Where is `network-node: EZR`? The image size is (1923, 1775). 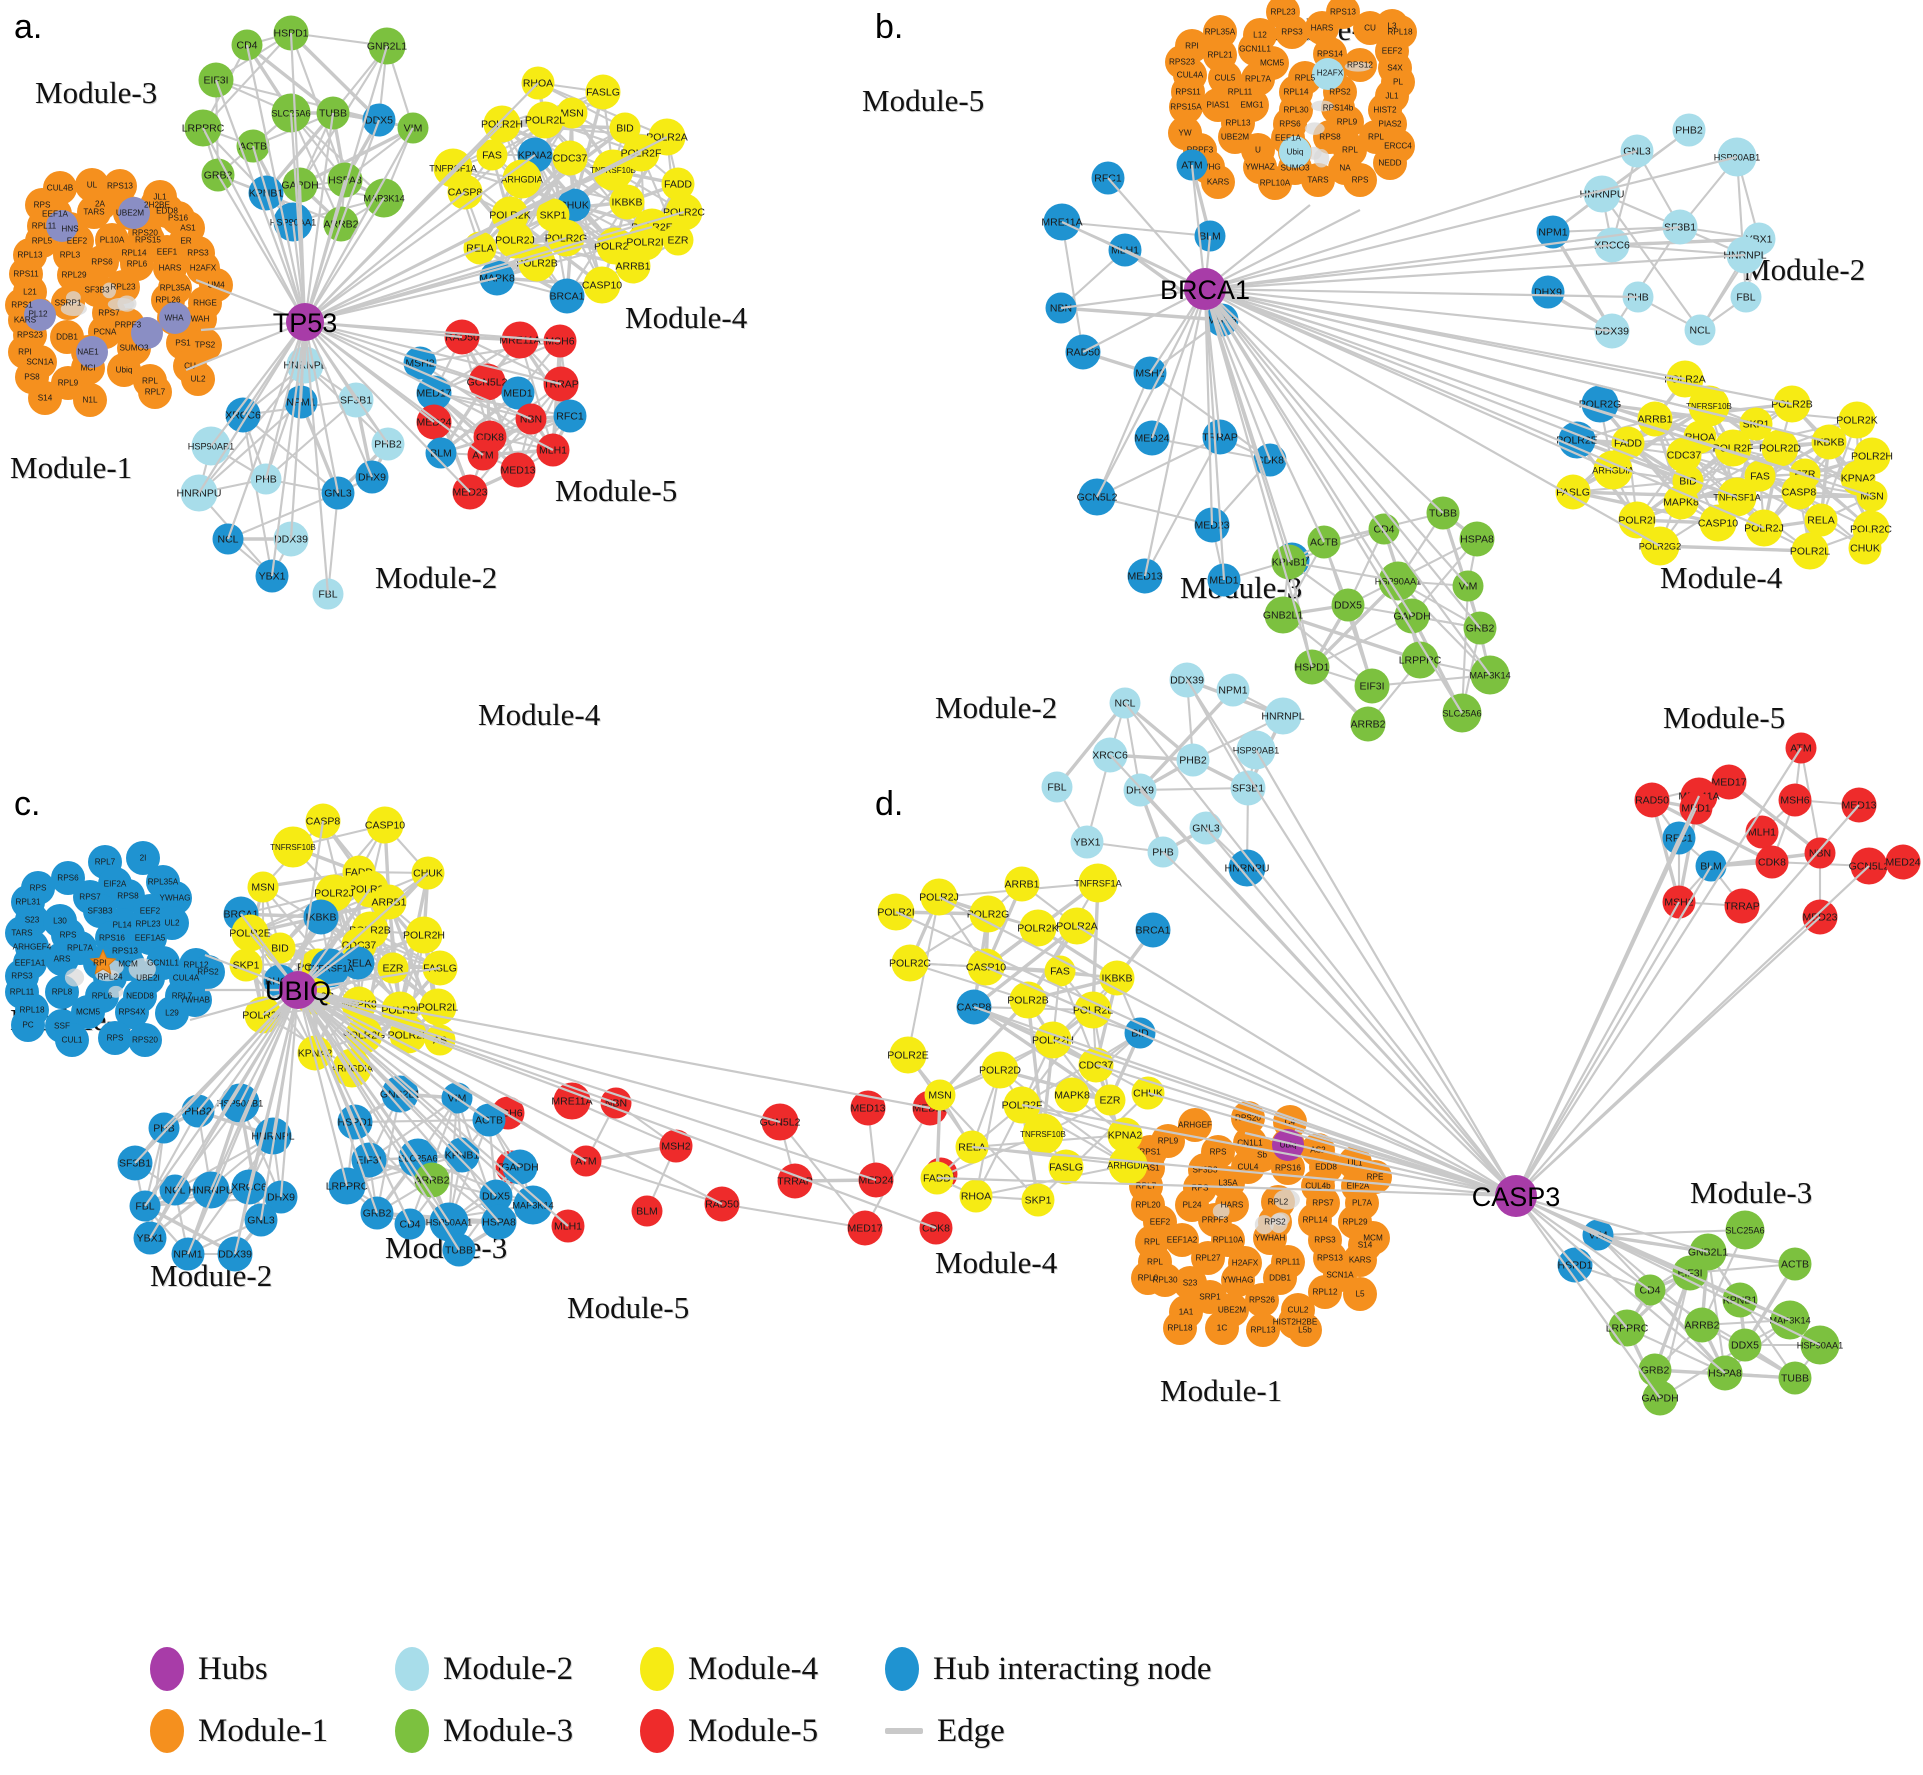
network-node: EZR is located at coordinates (678, 240).